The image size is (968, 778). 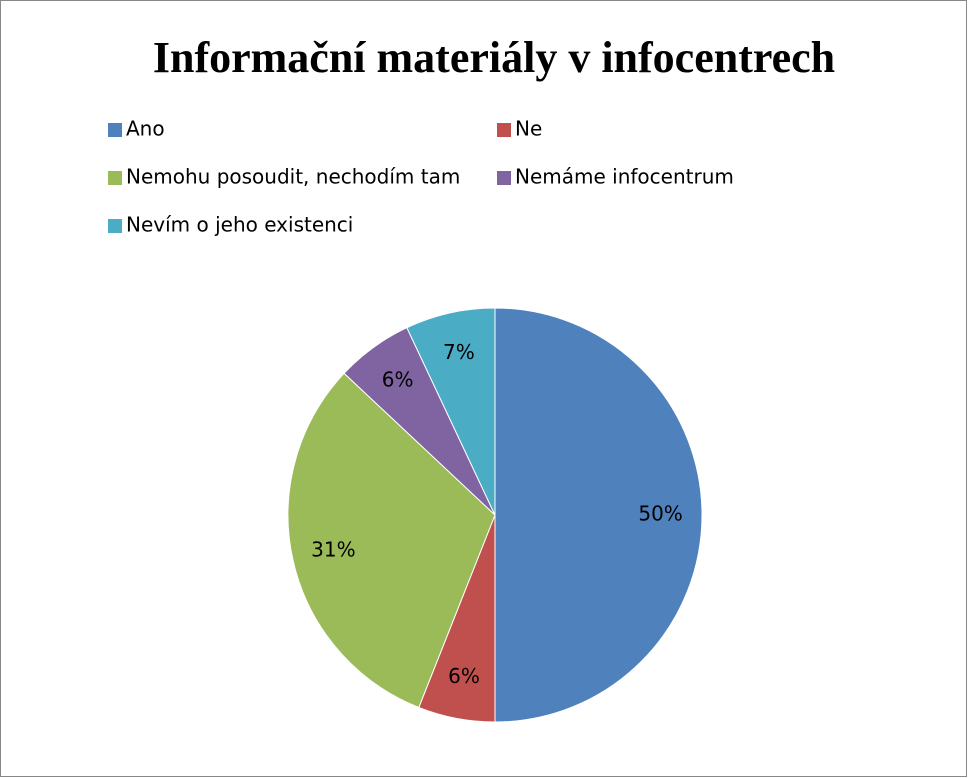 I want to click on legend-label: Nemáme infocentrum, so click(x=624, y=177).